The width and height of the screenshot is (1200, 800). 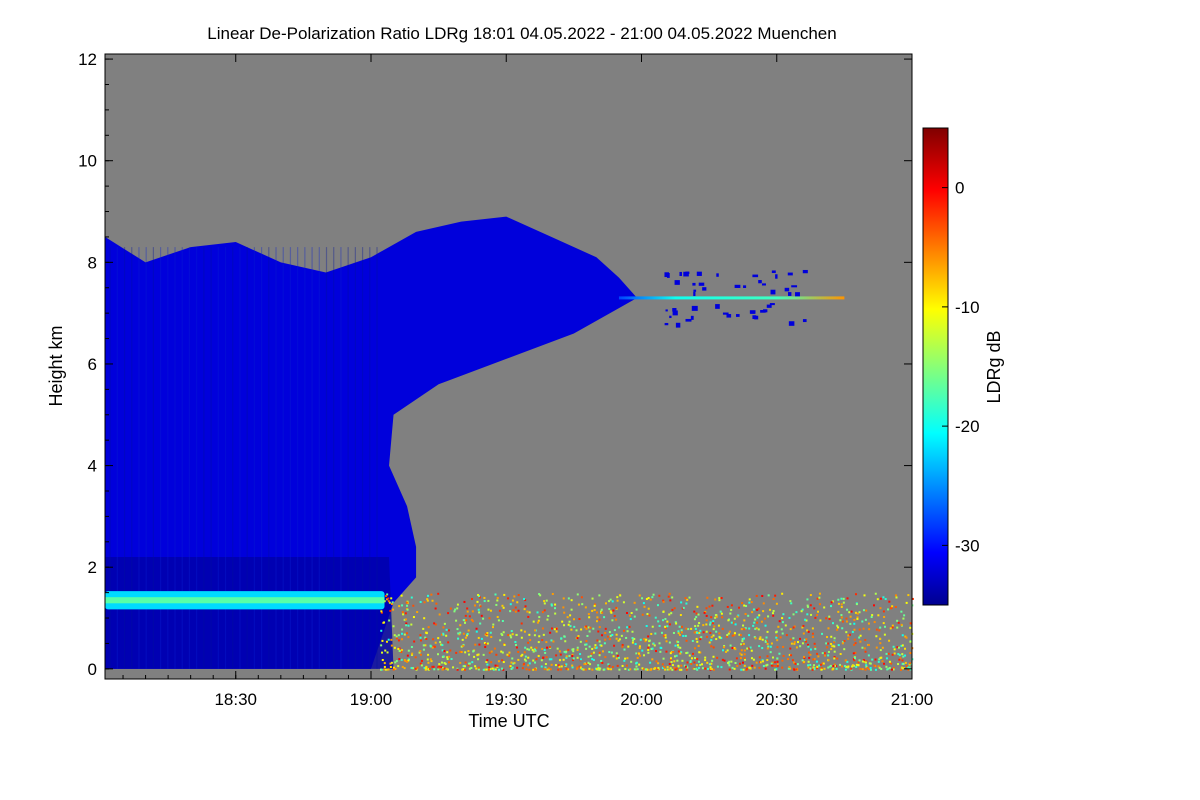 I want to click on x-tick-label: 20:00, so click(x=641, y=699).